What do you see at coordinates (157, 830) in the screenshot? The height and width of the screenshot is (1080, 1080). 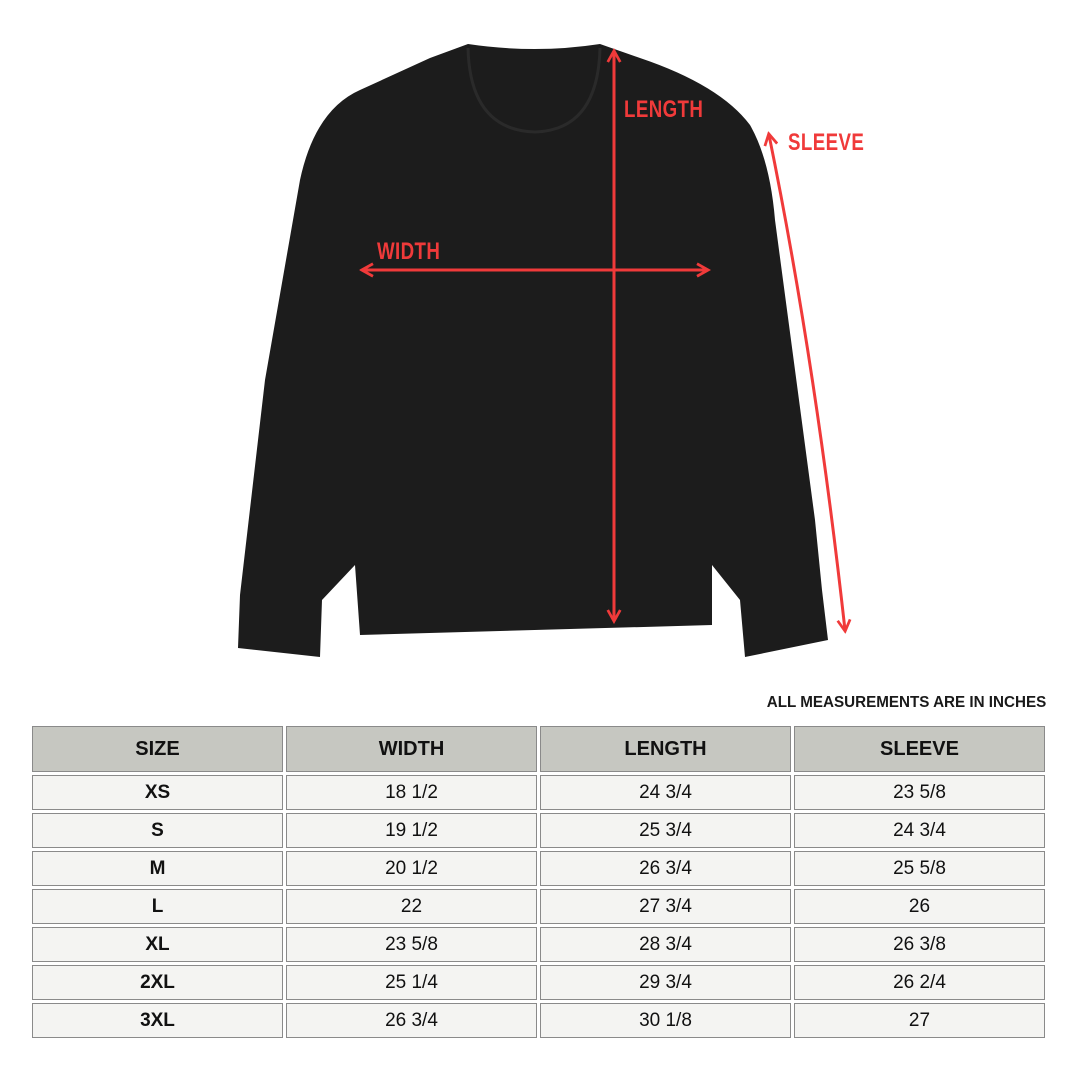 I see `cell-size: S` at bounding box center [157, 830].